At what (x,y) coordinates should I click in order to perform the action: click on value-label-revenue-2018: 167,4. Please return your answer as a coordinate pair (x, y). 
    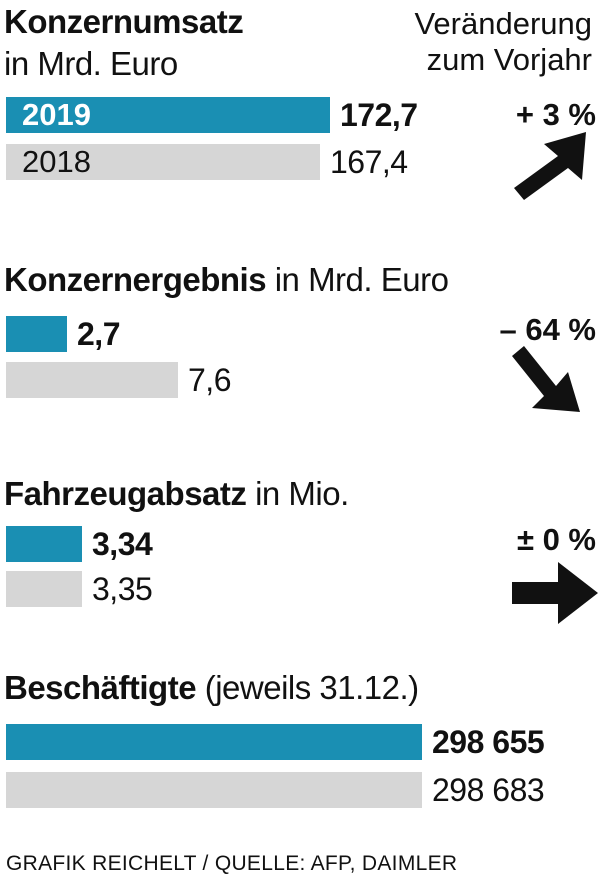
    Looking at the image, I should click on (369, 162).